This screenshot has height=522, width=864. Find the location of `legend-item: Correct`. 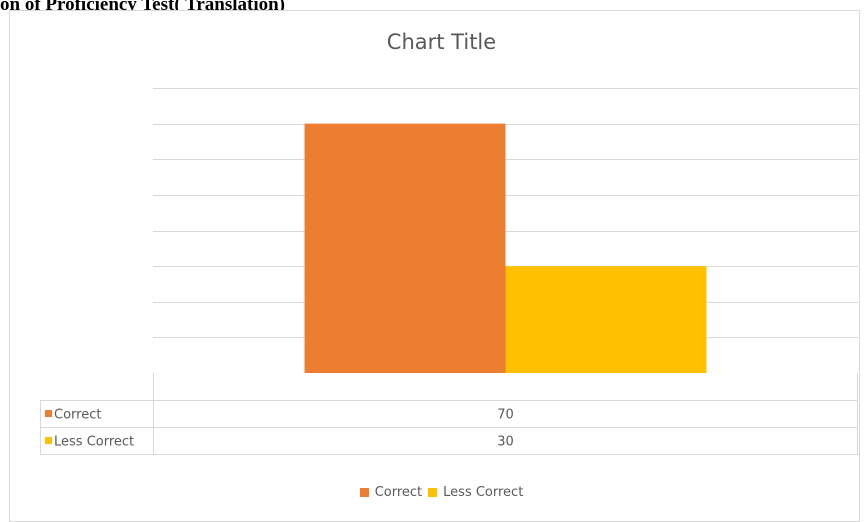

legend-item: Correct is located at coordinates (391, 492).